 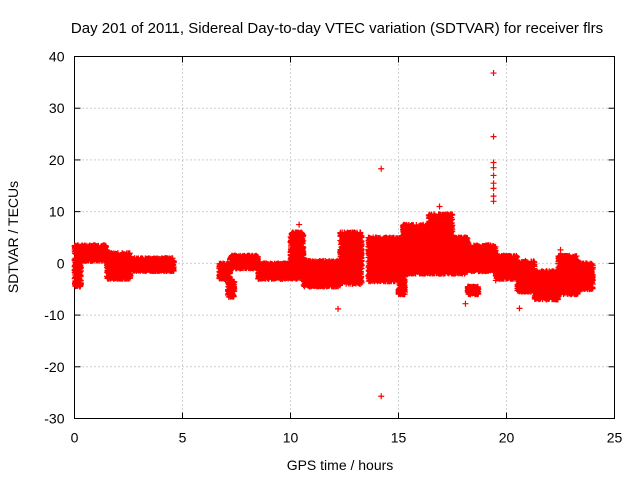 What do you see at coordinates (507, 438) in the screenshot?
I see `x-tick-label: 20` at bounding box center [507, 438].